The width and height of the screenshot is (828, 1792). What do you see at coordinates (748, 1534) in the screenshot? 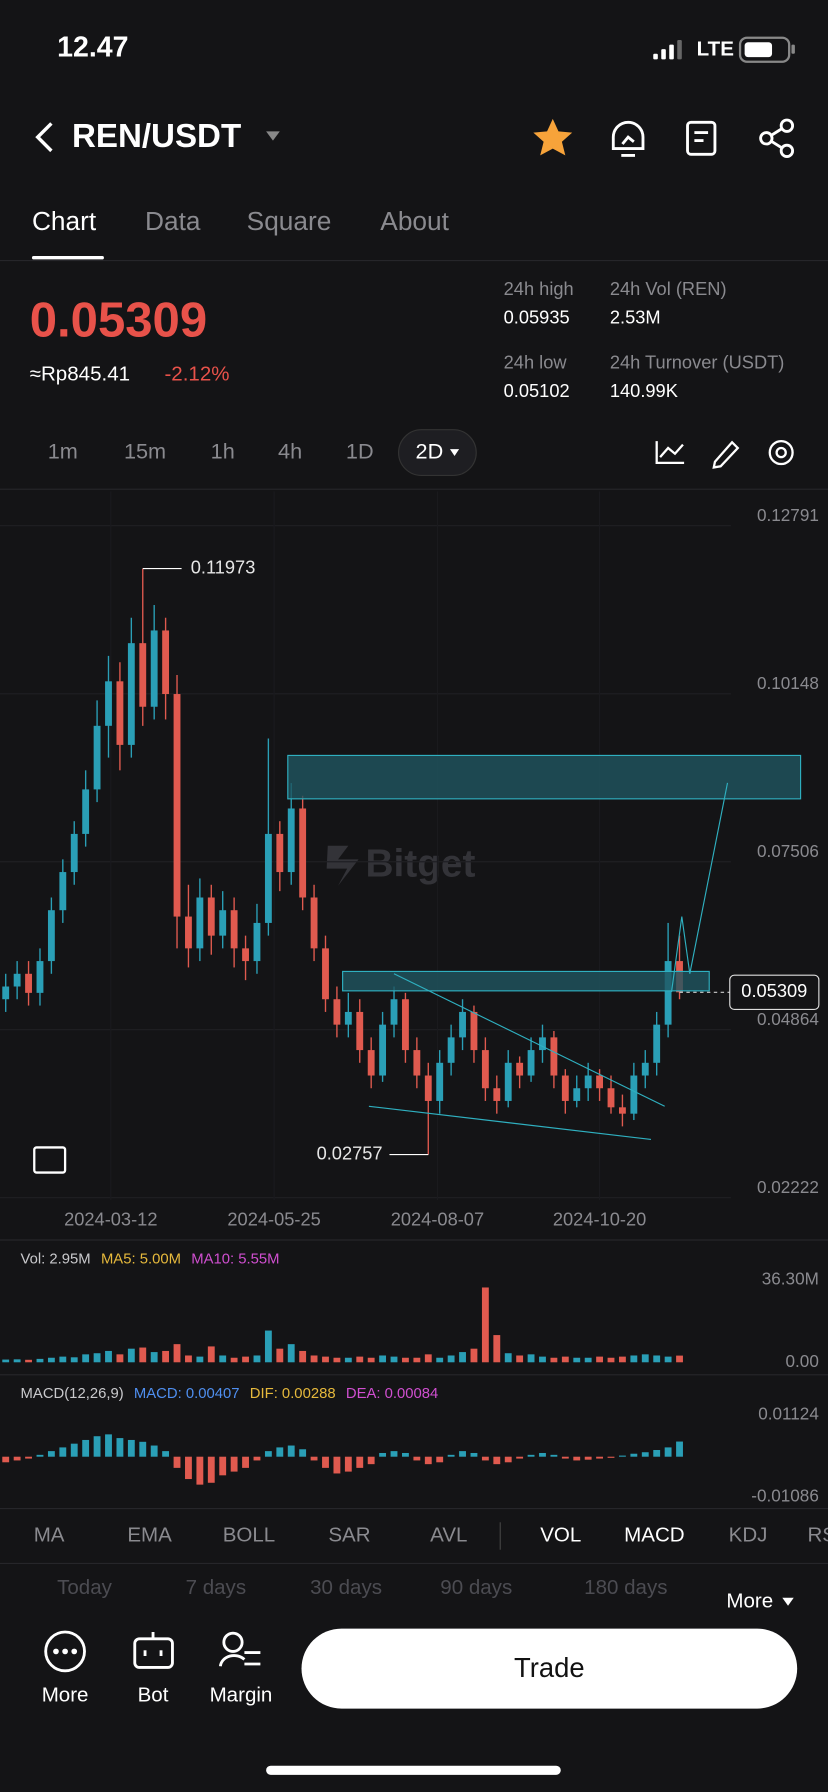
I see `indicator: KDJ` at bounding box center [748, 1534].